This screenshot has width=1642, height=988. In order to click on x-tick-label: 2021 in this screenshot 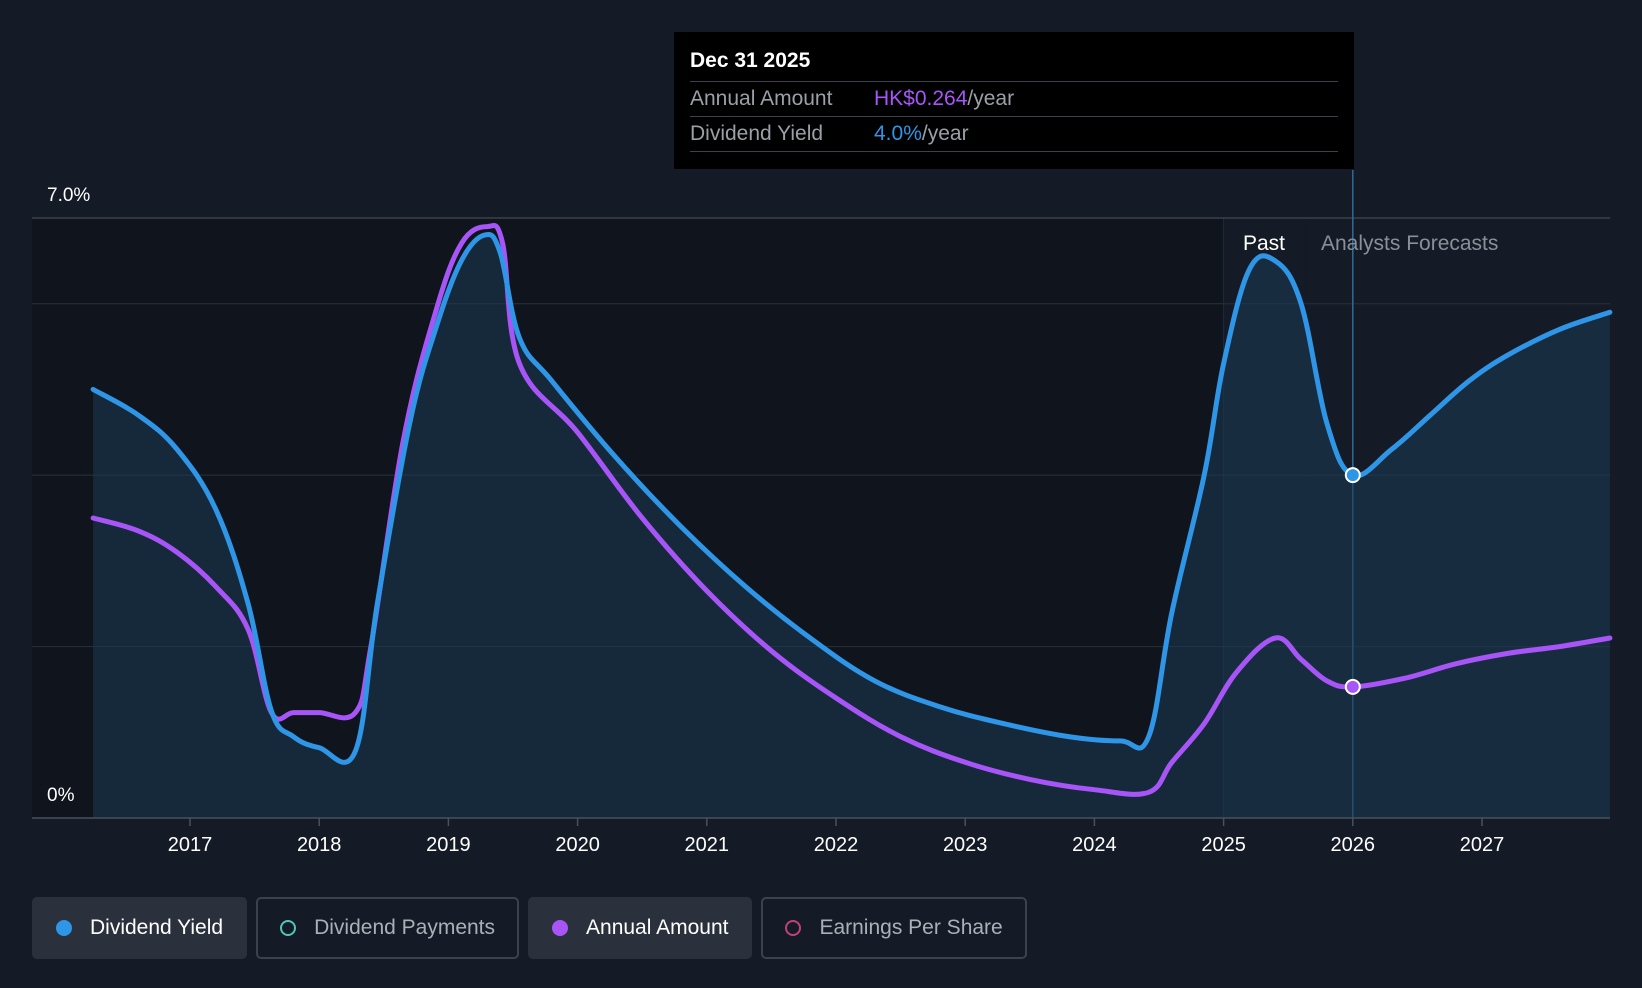, I will do `click(707, 845)`.